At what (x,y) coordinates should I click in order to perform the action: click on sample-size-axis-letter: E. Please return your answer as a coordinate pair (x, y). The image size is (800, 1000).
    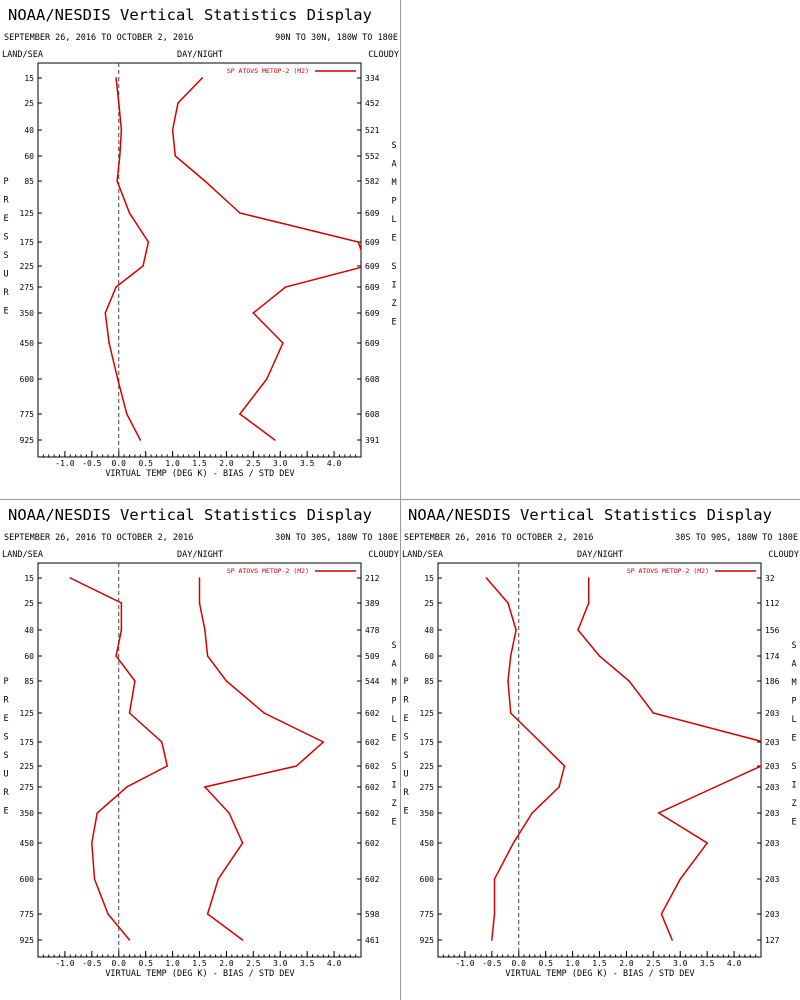
    Looking at the image, I should click on (793, 739).